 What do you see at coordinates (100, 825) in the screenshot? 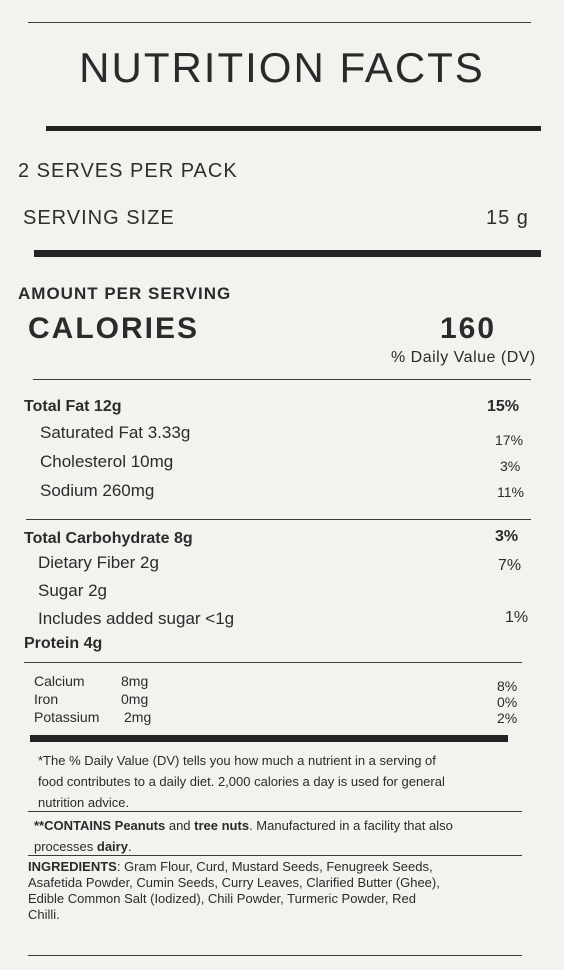
I see `allergen-contains: **CONTAINS Peanuts` at bounding box center [100, 825].